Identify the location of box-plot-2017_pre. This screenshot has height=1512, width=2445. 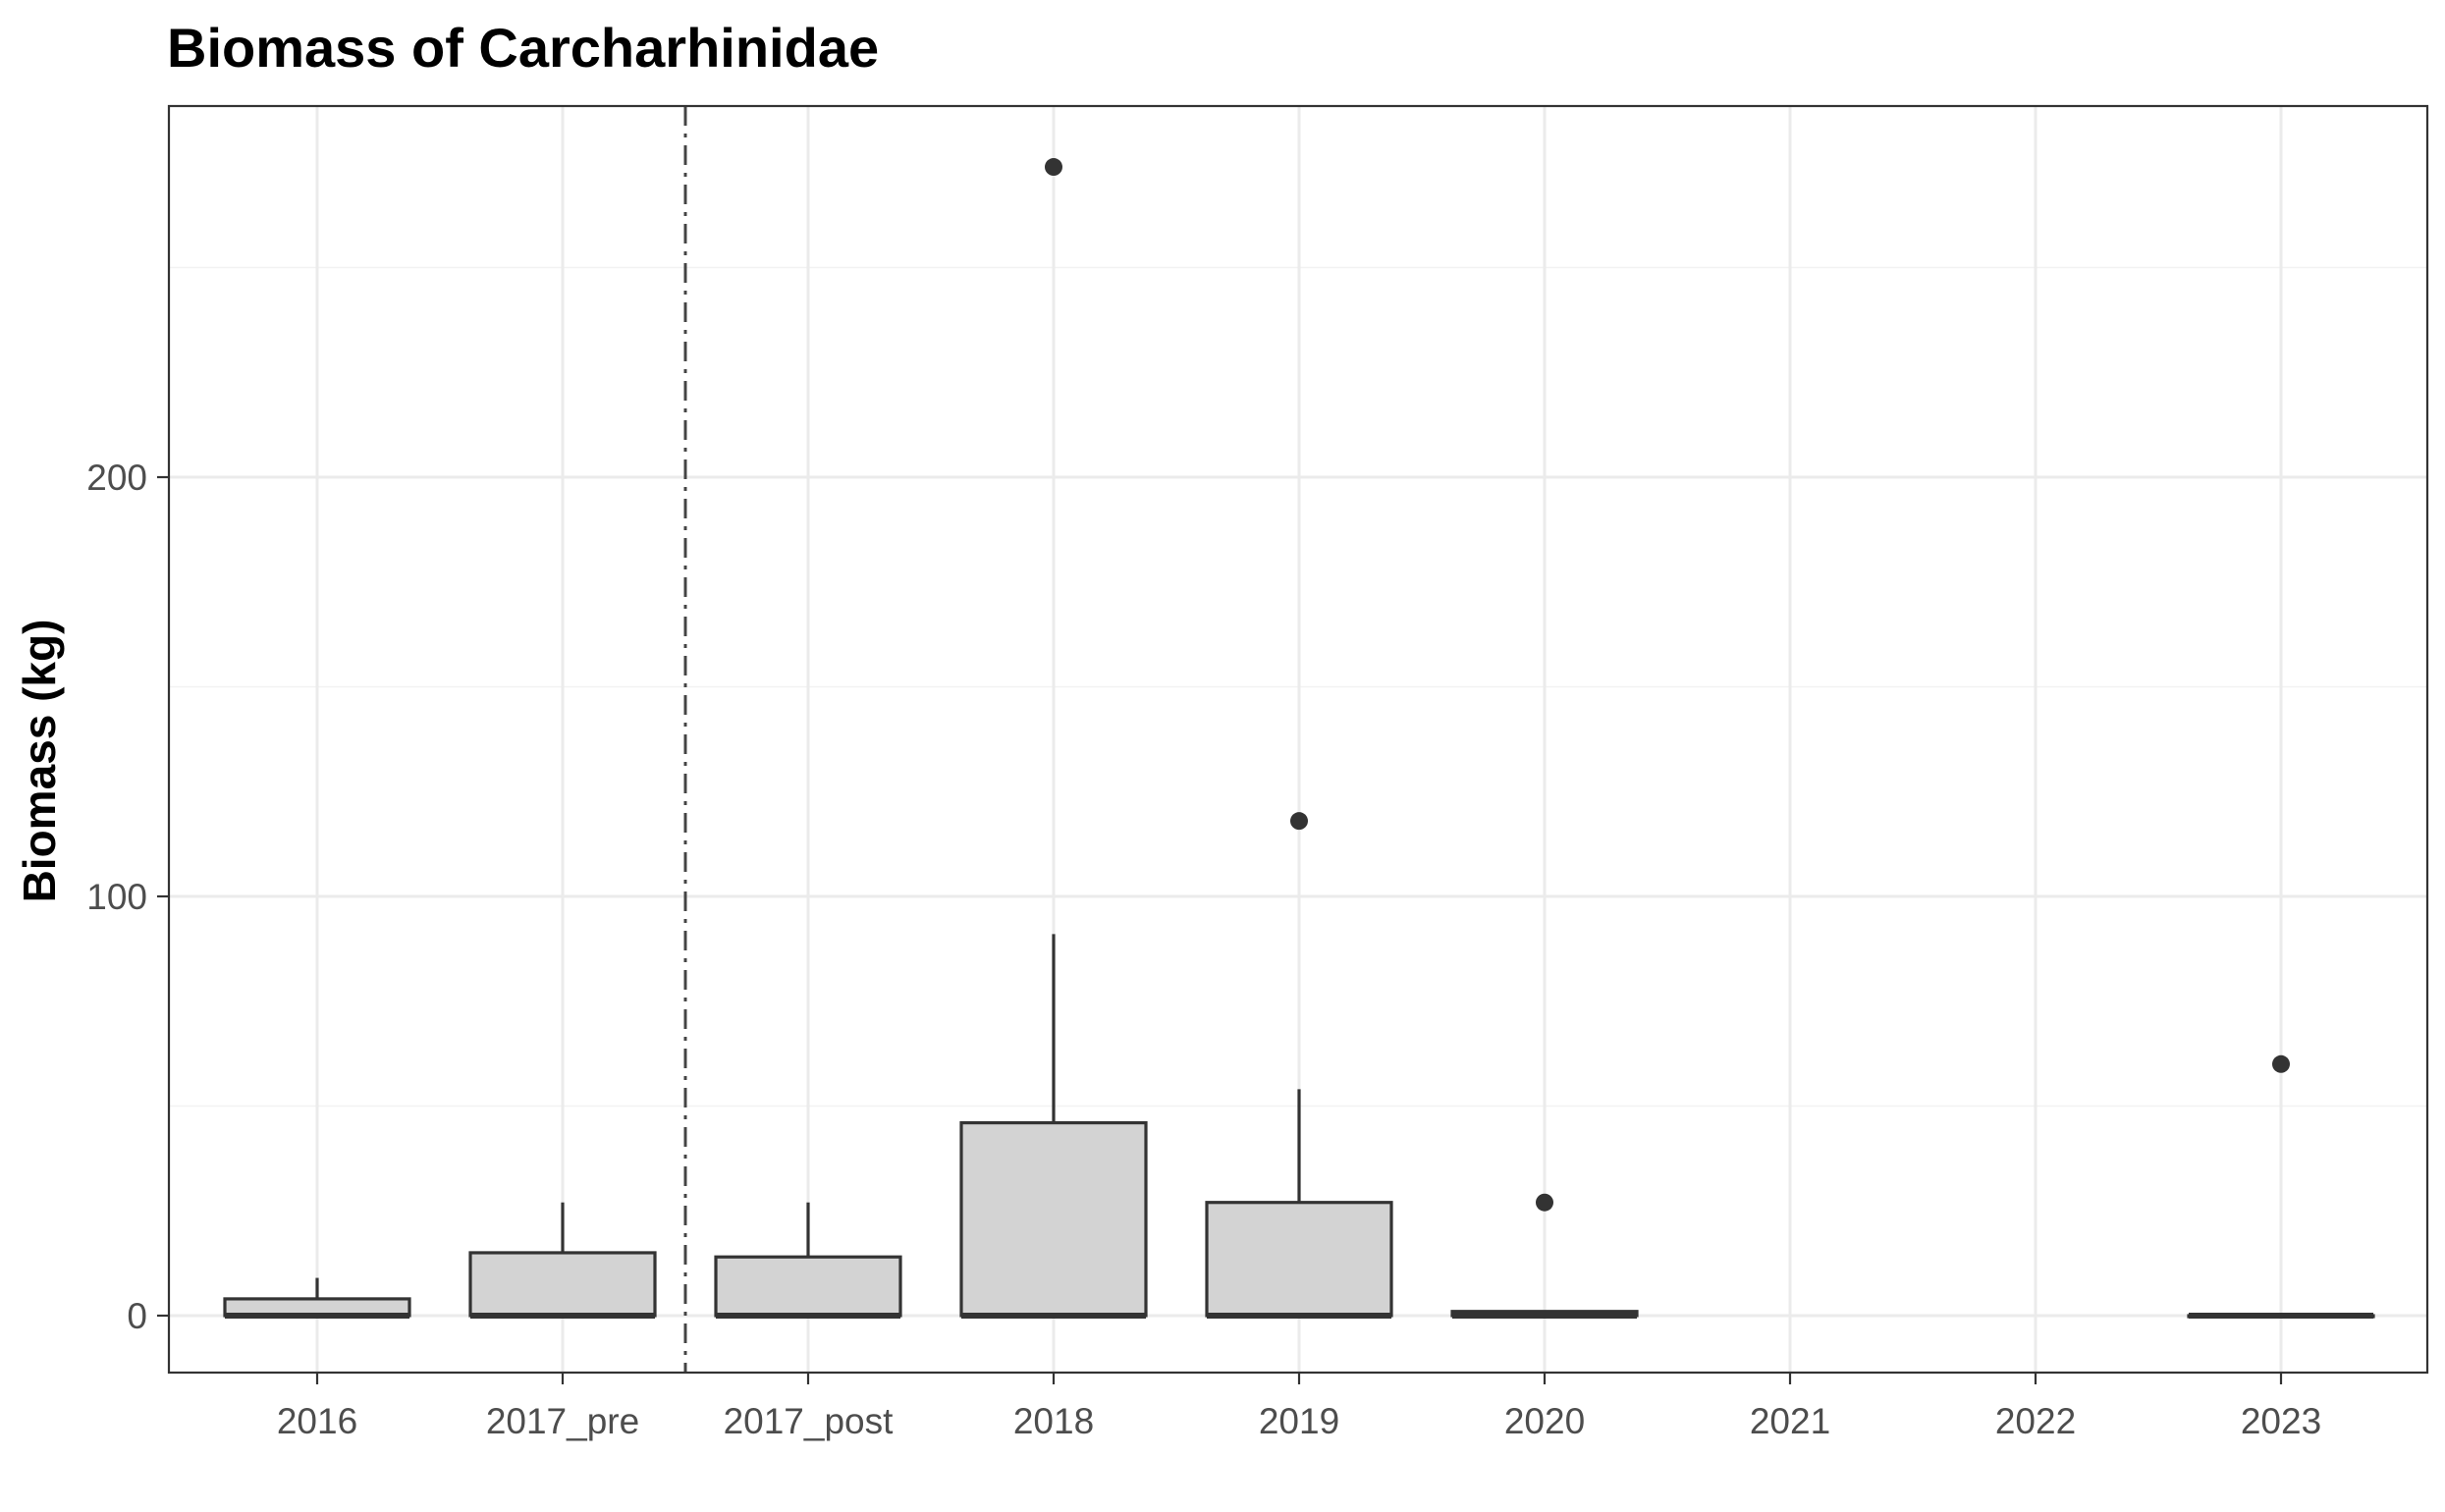
(562, 1260).